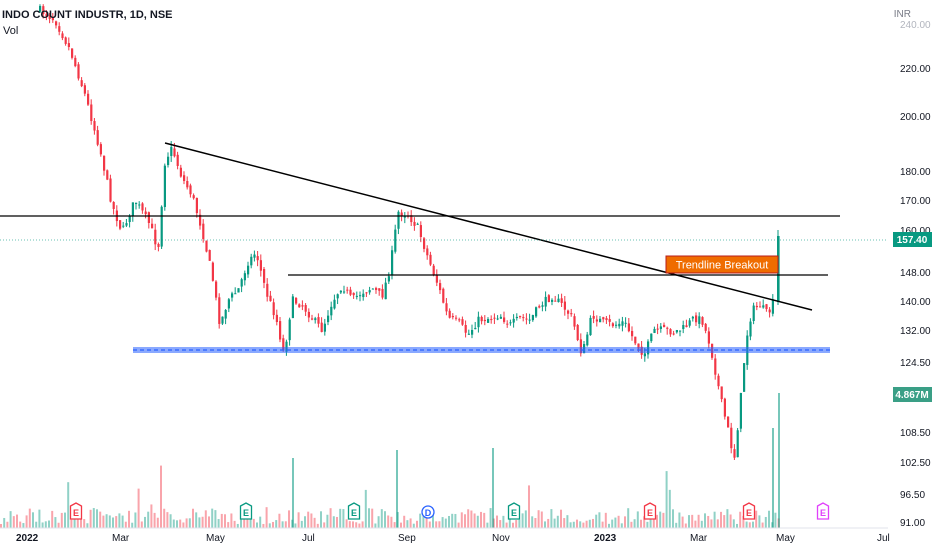  Describe the element at coordinates (915, 69) in the screenshot. I see `y-tick-label: 220.00` at that location.